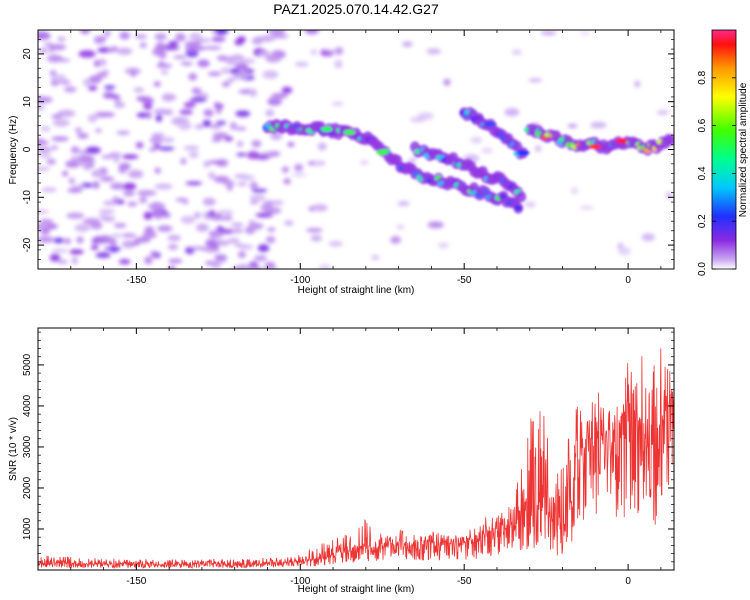 Image resolution: width=750 pixels, height=600 pixels. I want to click on y-tick-label: -10, so click(27, 197).